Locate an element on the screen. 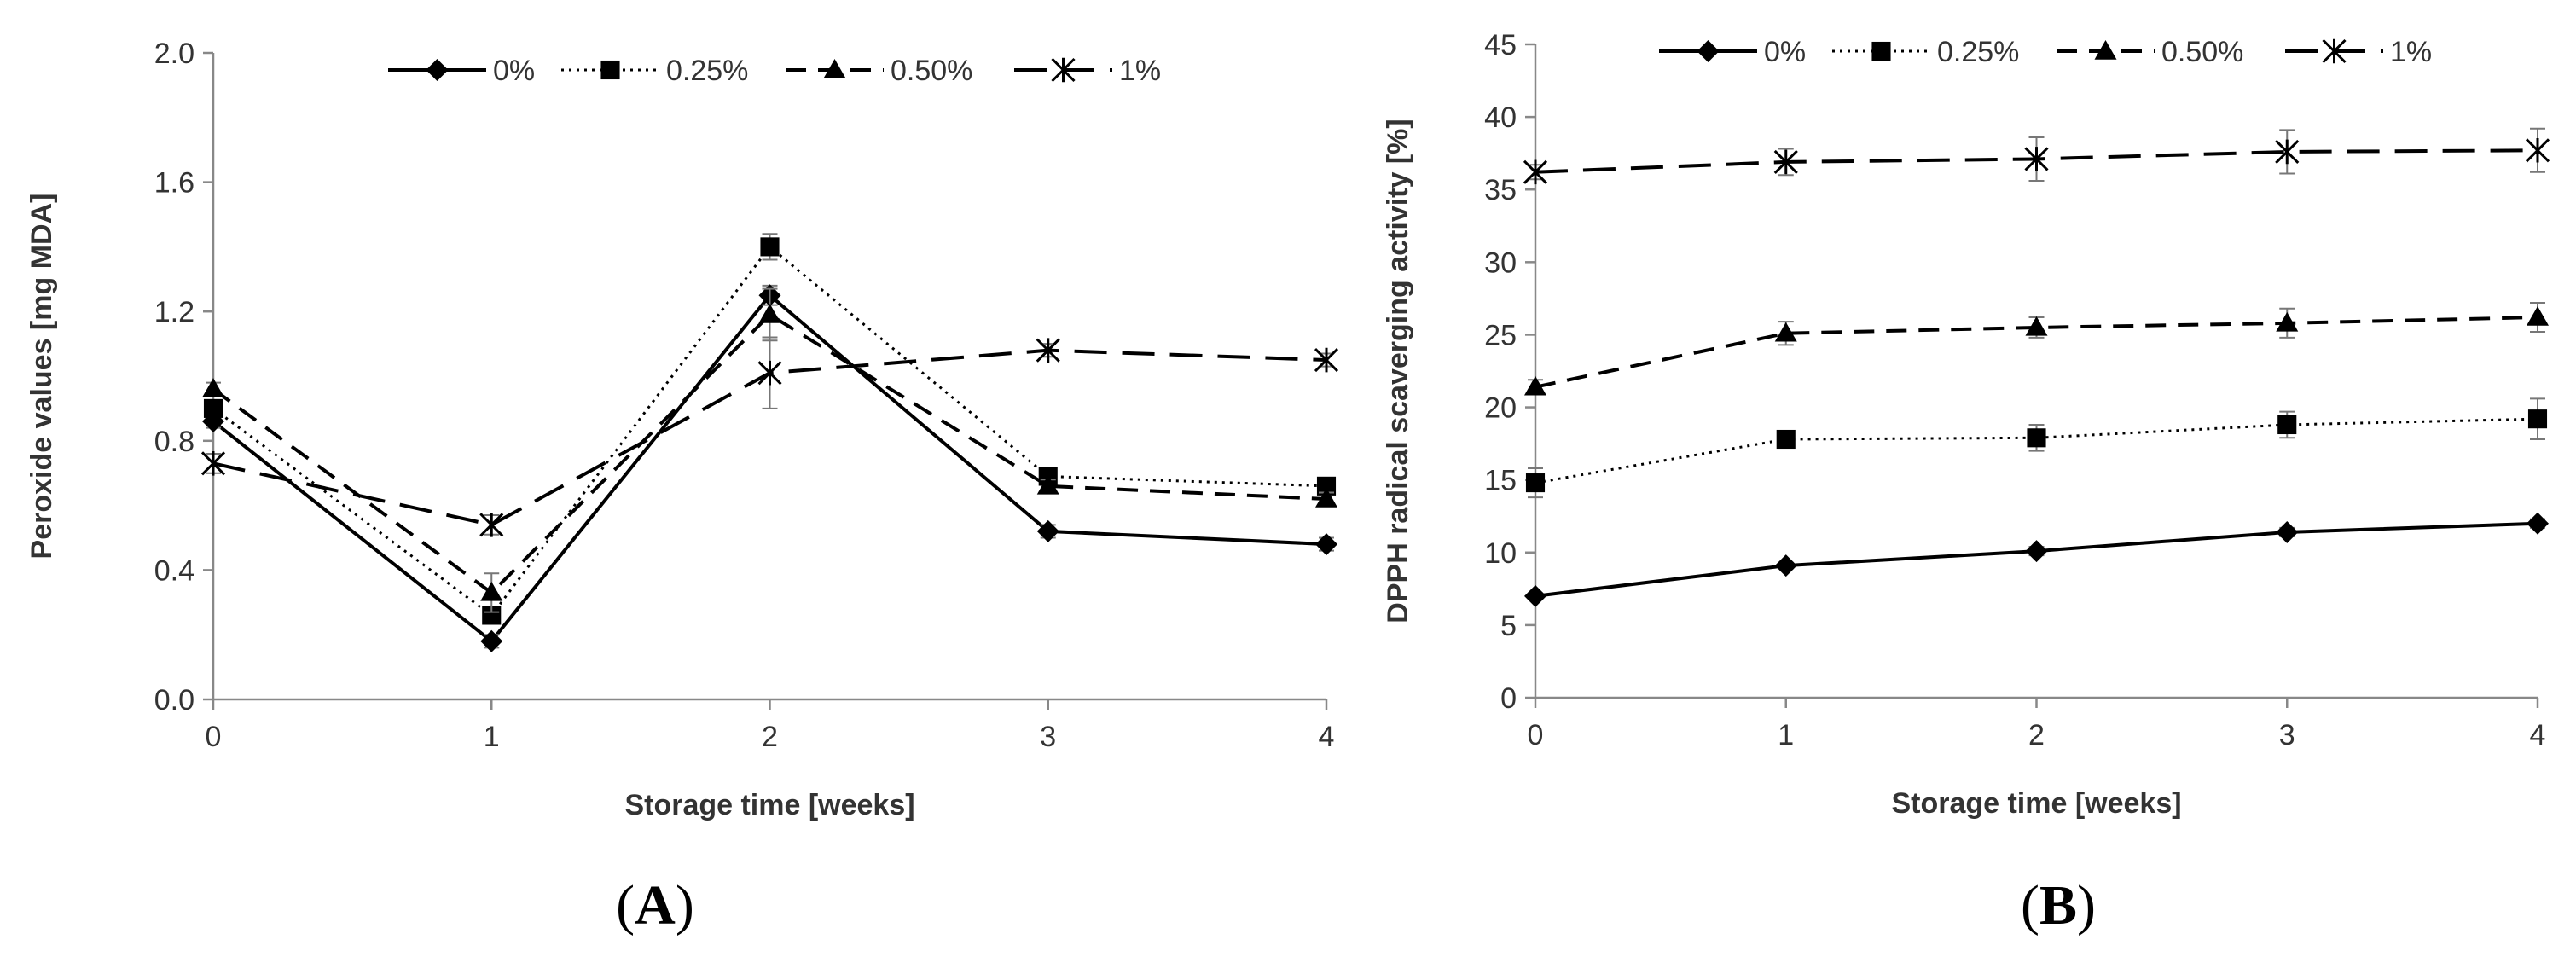 This screenshot has height=957, width=2576. y-tick-label: 0.8 is located at coordinates (174, 442).